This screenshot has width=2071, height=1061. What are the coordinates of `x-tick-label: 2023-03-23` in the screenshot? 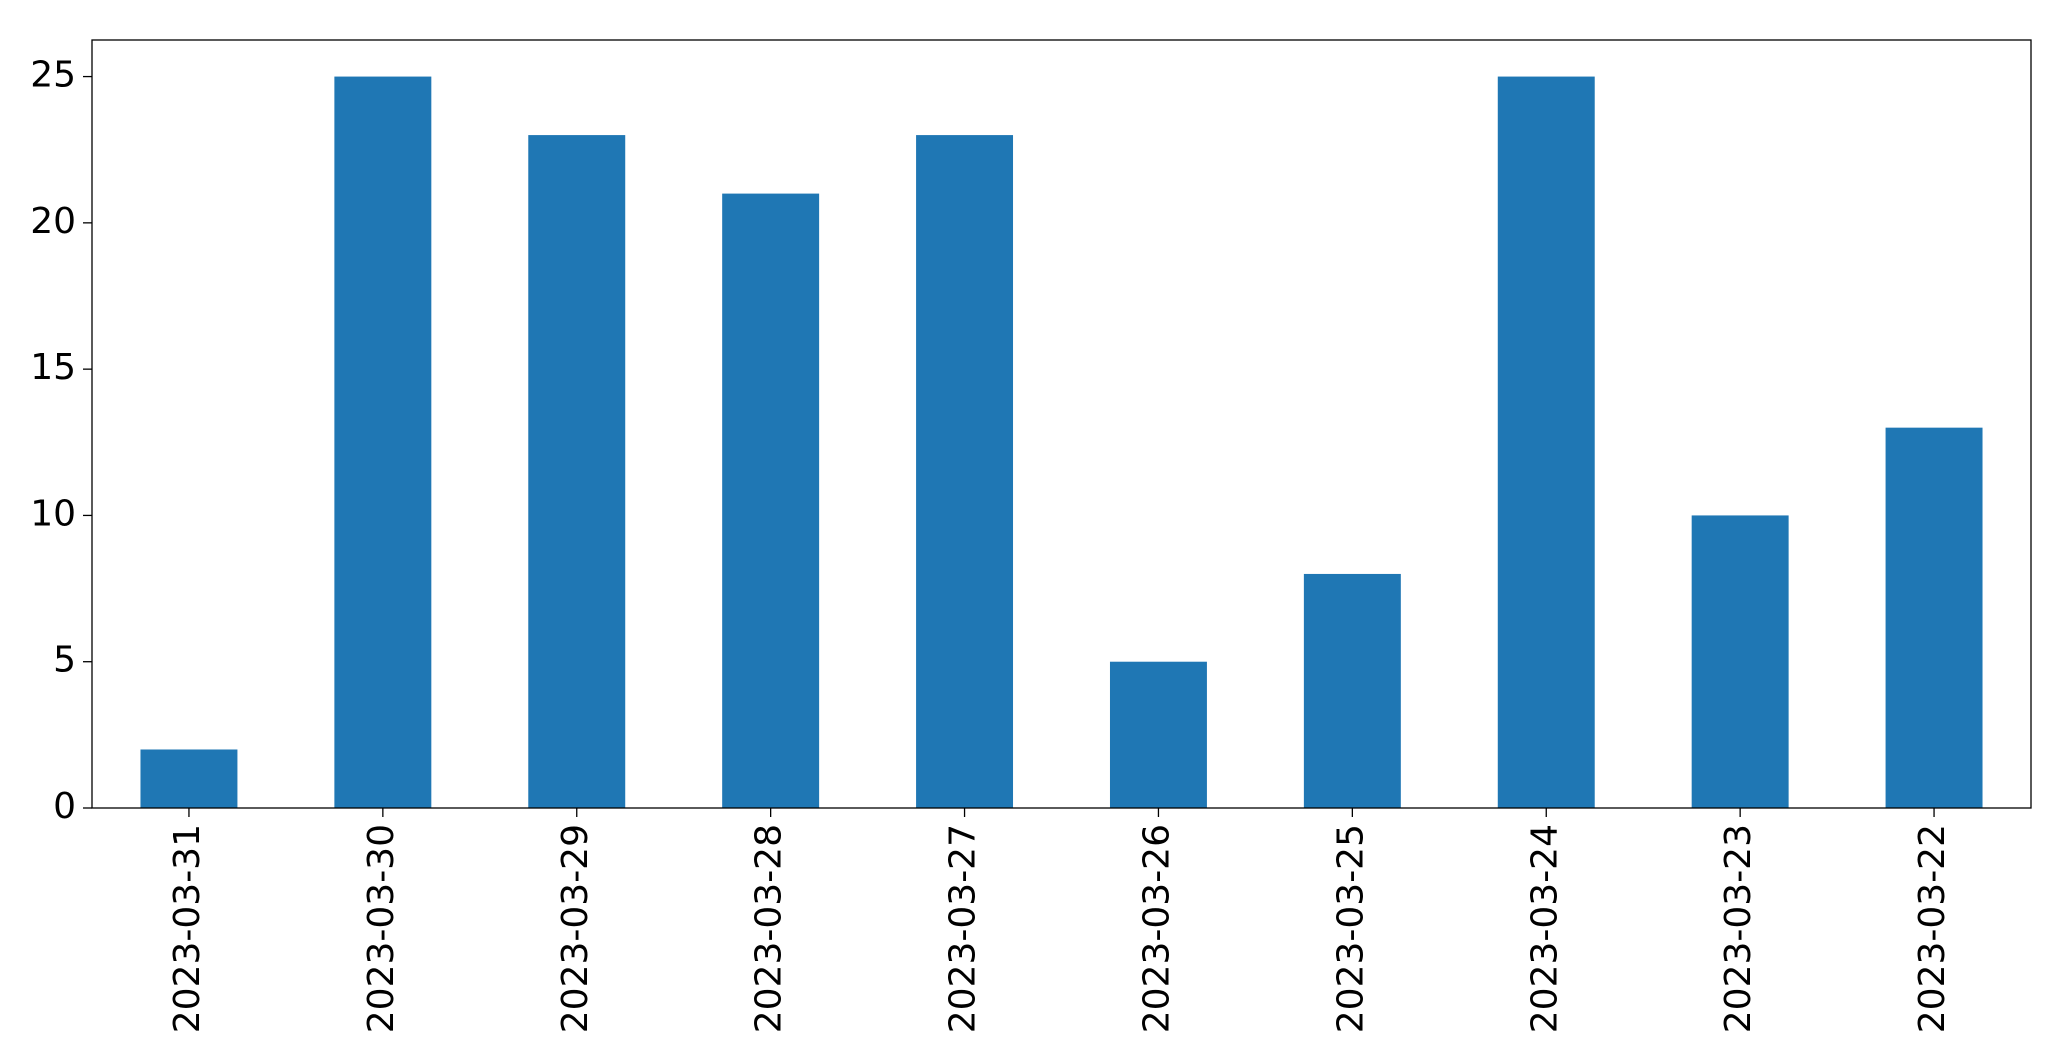 It's located at (1738, 928).